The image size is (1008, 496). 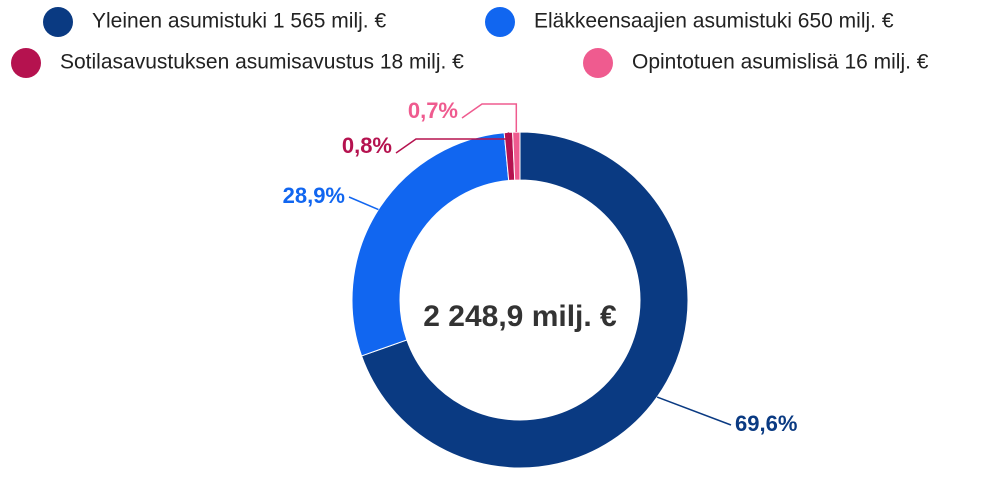 What do you see at coordinates (714, 21) in the screenshot?
I see `legend-label: Eläkkeensaajien asumistuki 650 milj. €` at bounding box center [714, 21].